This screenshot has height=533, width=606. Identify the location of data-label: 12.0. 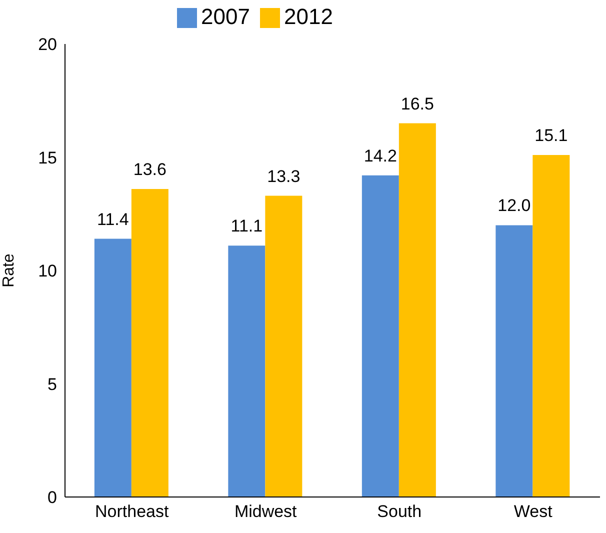
(514, 206).